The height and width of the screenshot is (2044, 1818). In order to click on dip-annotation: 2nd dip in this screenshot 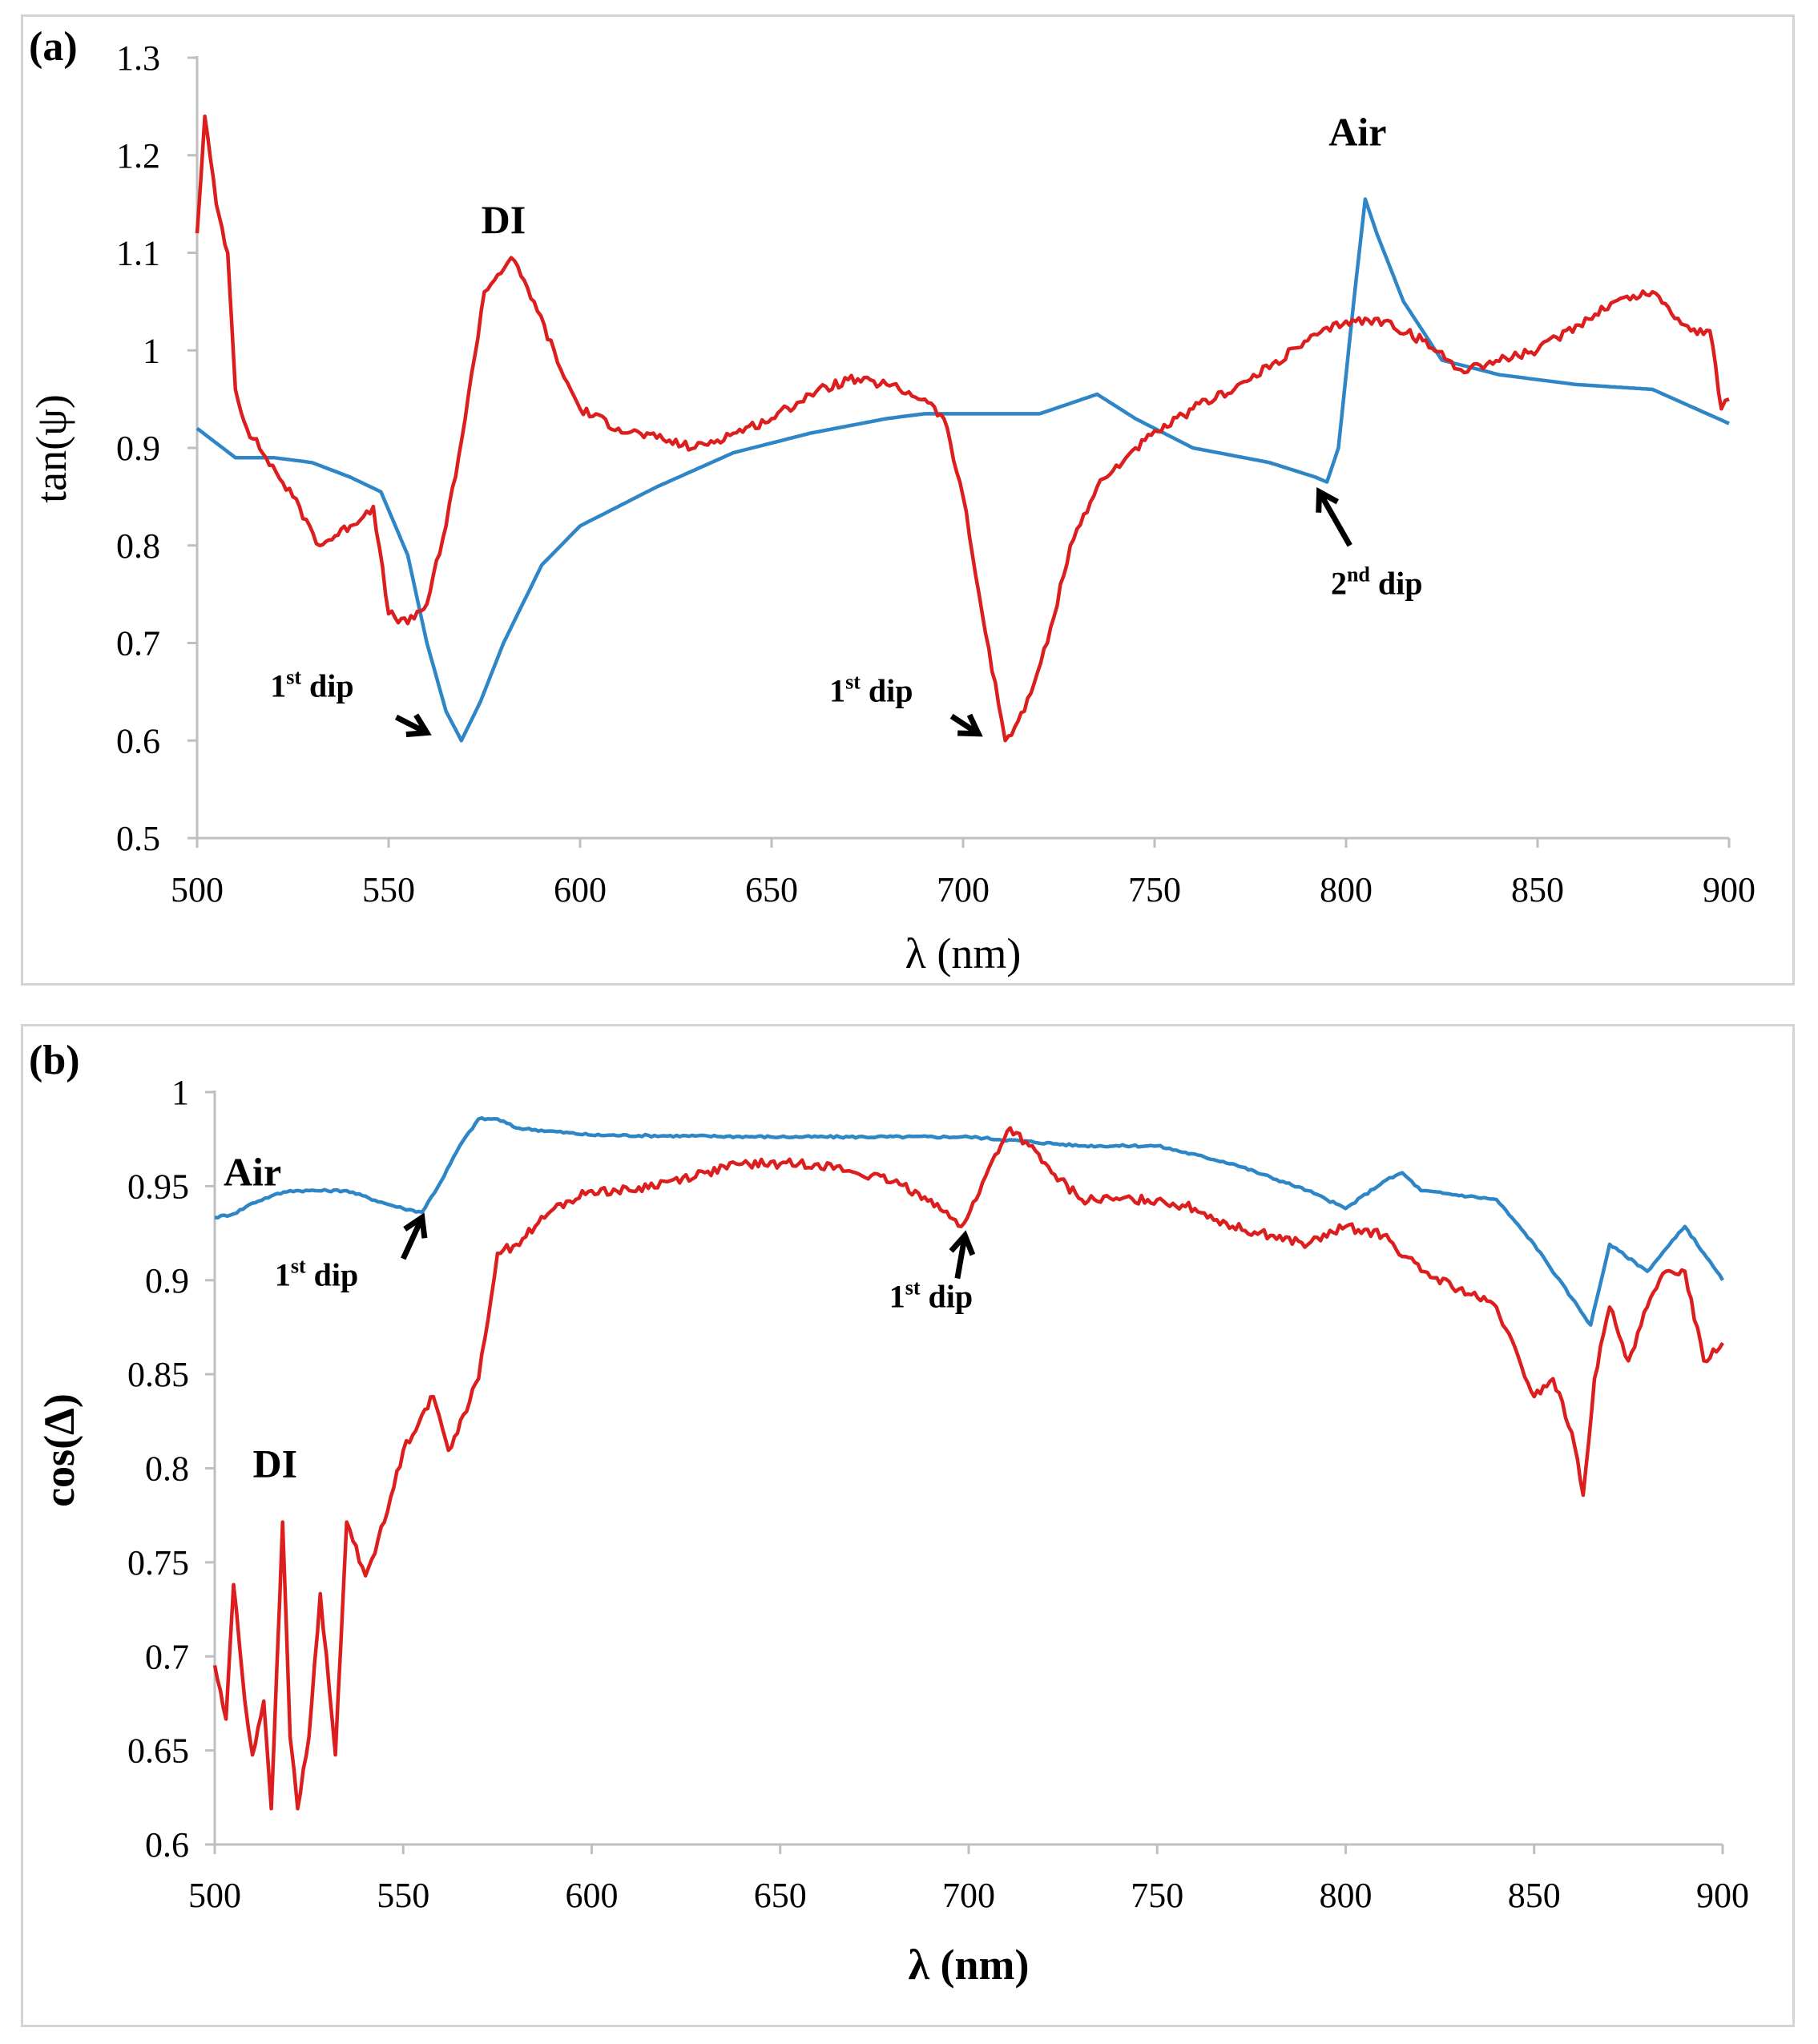, I will do `click(1377, 582)`.